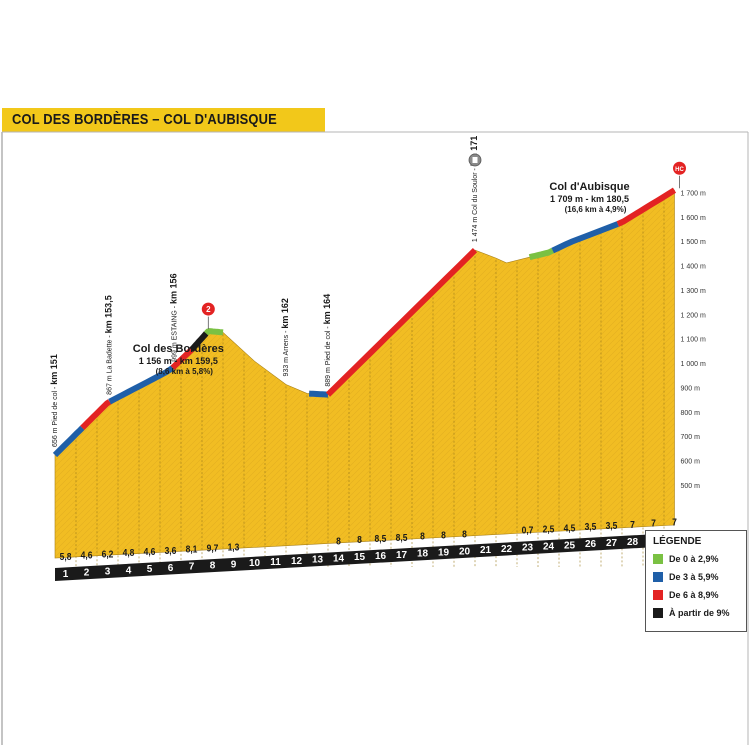 The width and height of the screenshot is (750, 750). Describe the element at coordinates (285, 313) in the screenshot. I see `waypoint-km: km 162` at that location.